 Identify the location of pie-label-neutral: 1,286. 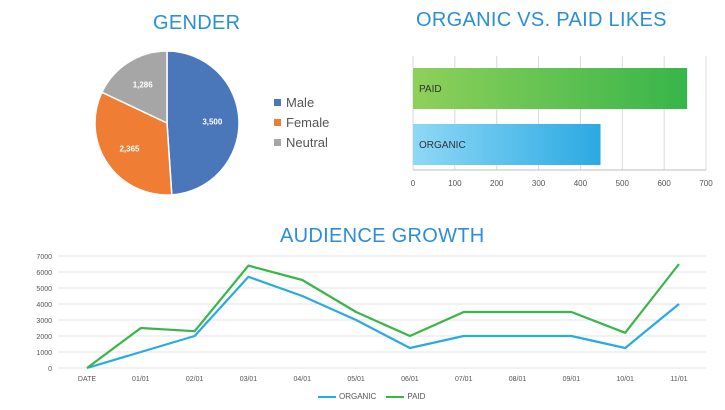
(143, 85).